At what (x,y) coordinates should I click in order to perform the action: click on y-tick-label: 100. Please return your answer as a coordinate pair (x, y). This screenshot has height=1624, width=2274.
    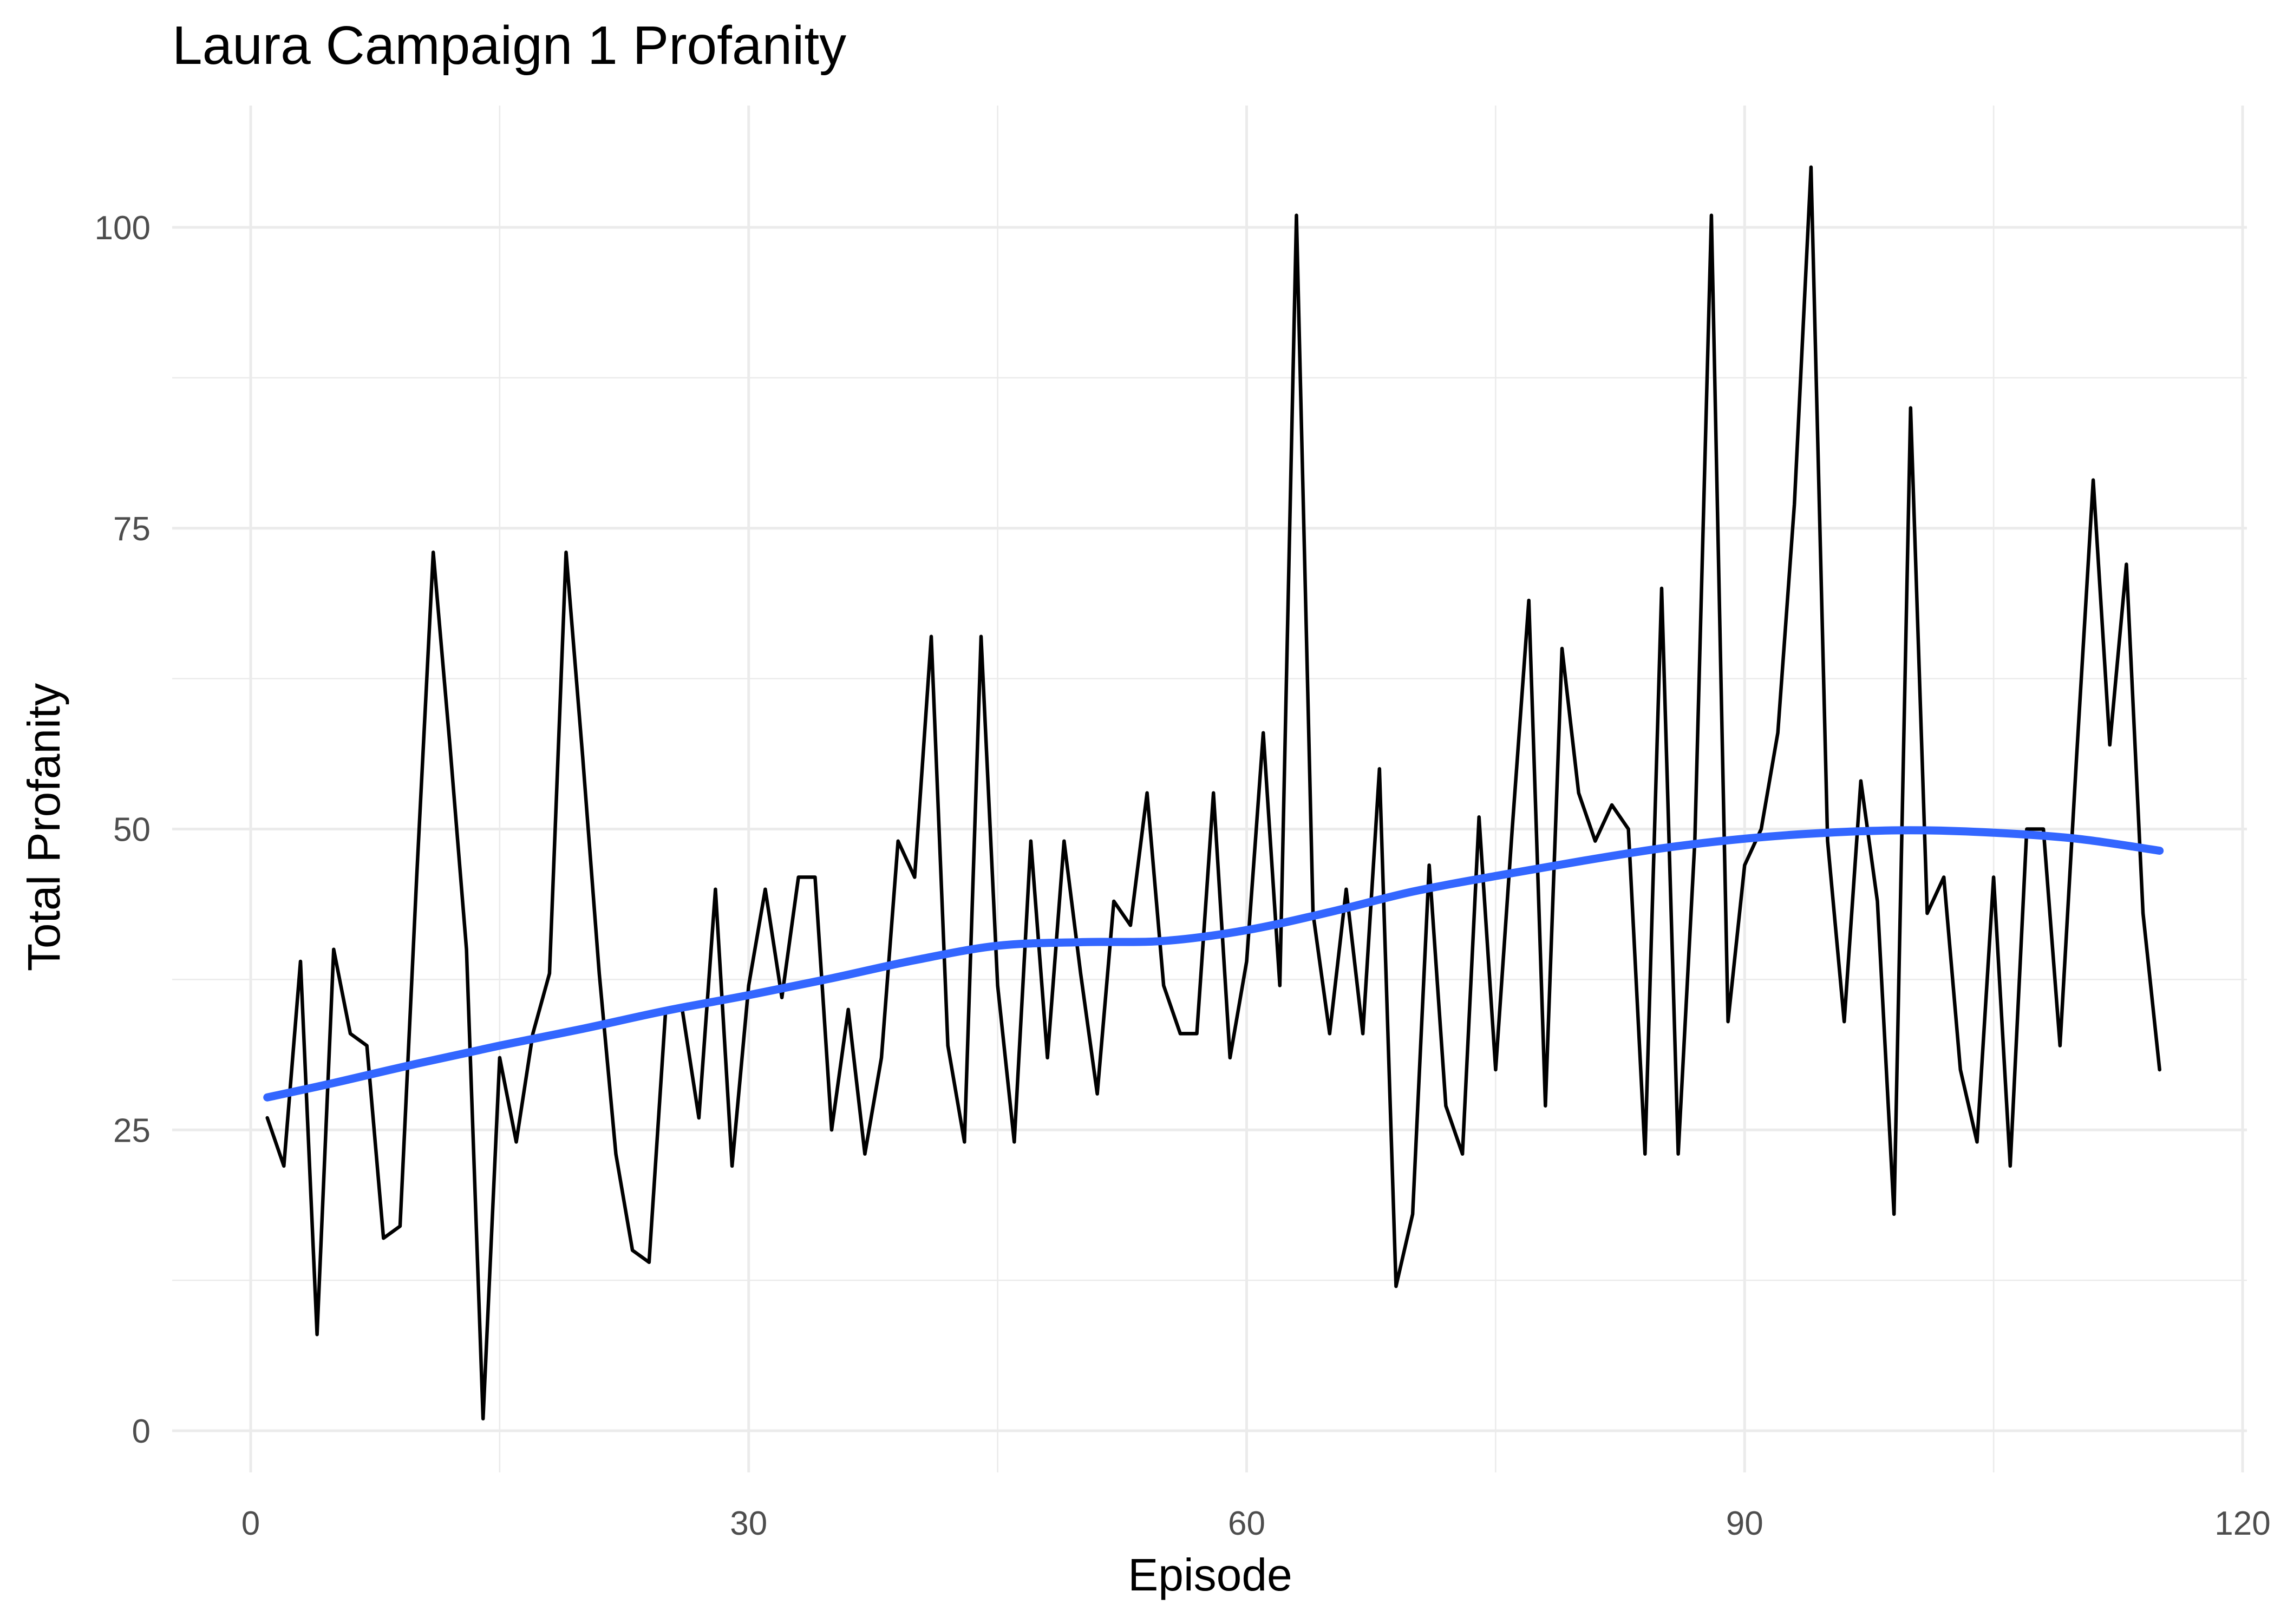
    Looking at the image, I should click on (123, 228).